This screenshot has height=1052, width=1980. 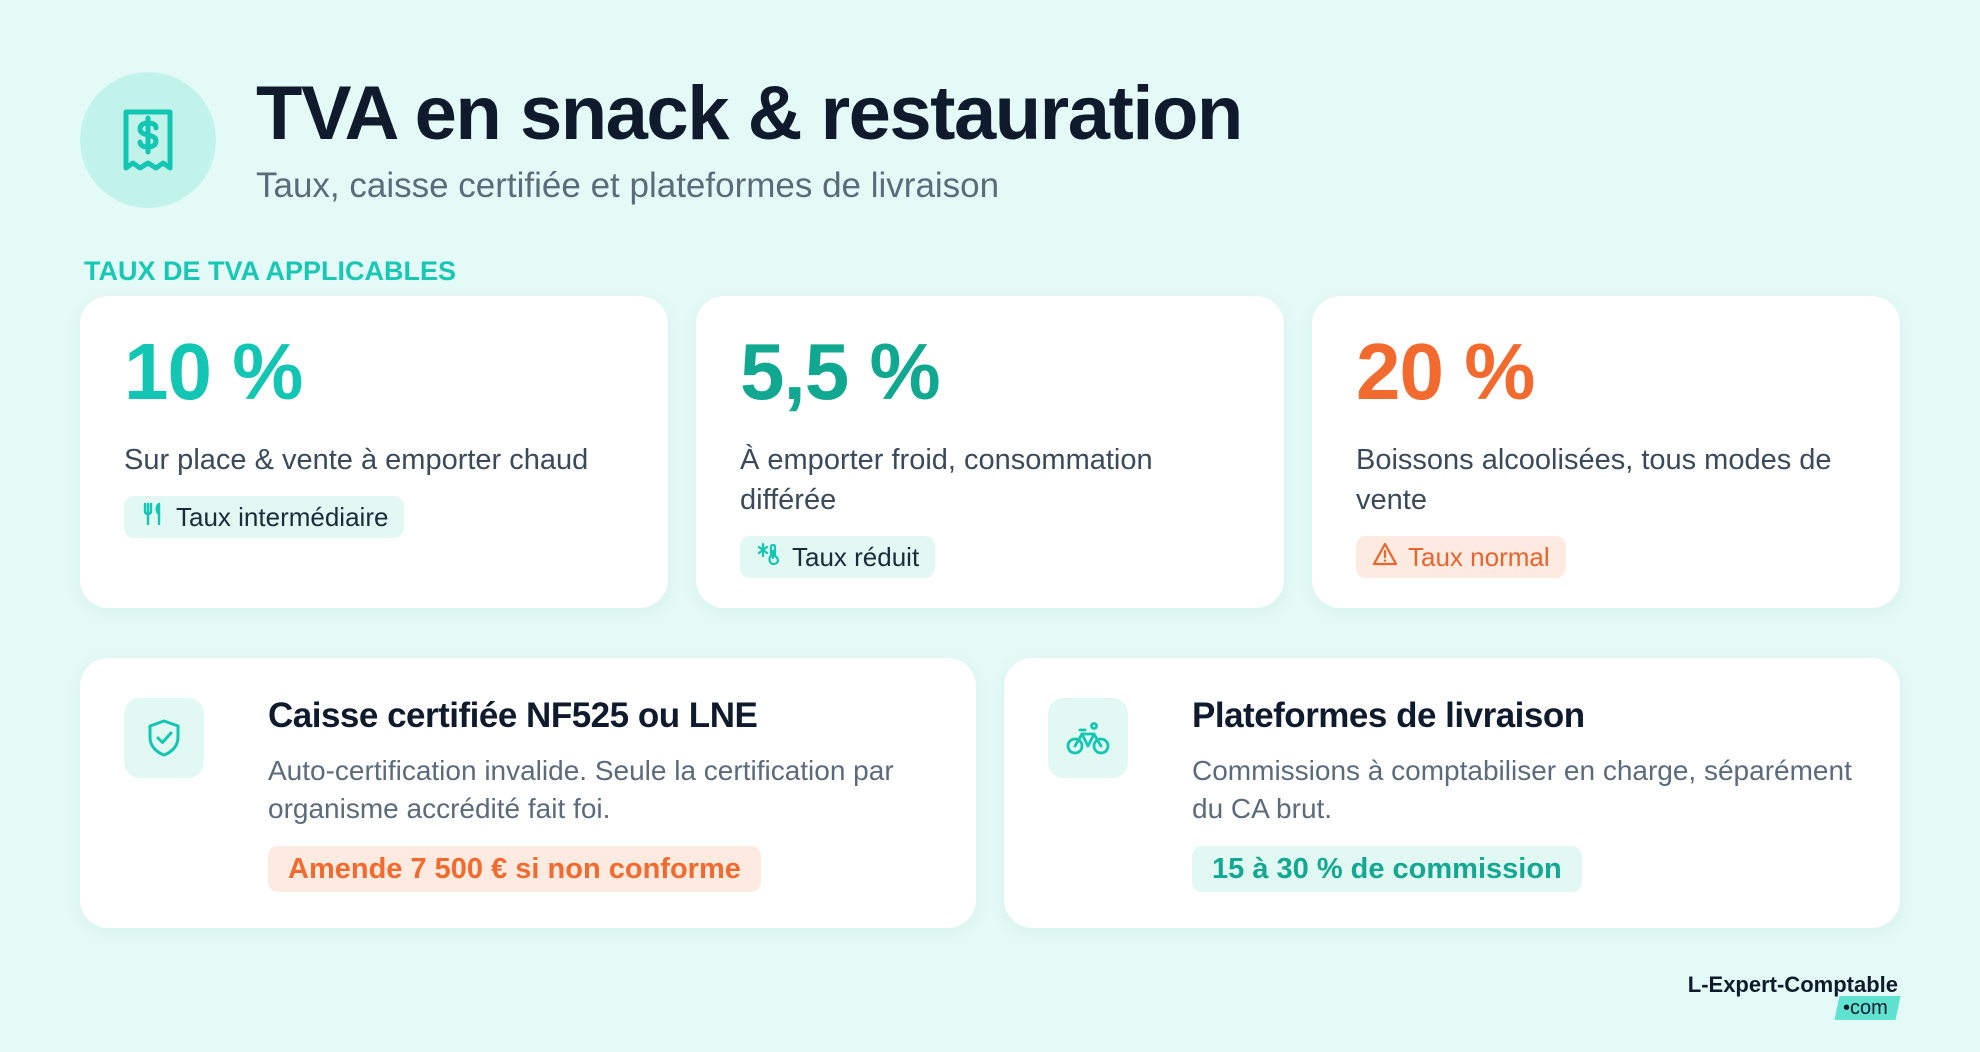 What do you see at coordinates (1445, 371) in the screenshot?
I see `rate-value: 20 %` at bounding box center [1445, 371].